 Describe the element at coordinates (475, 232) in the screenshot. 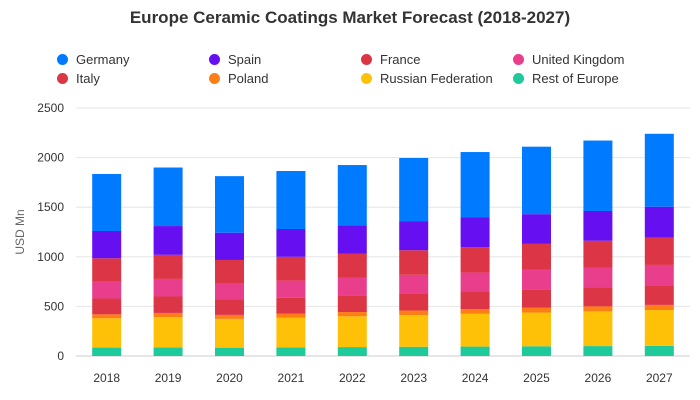

I see `bar-spain-2024` at that location.